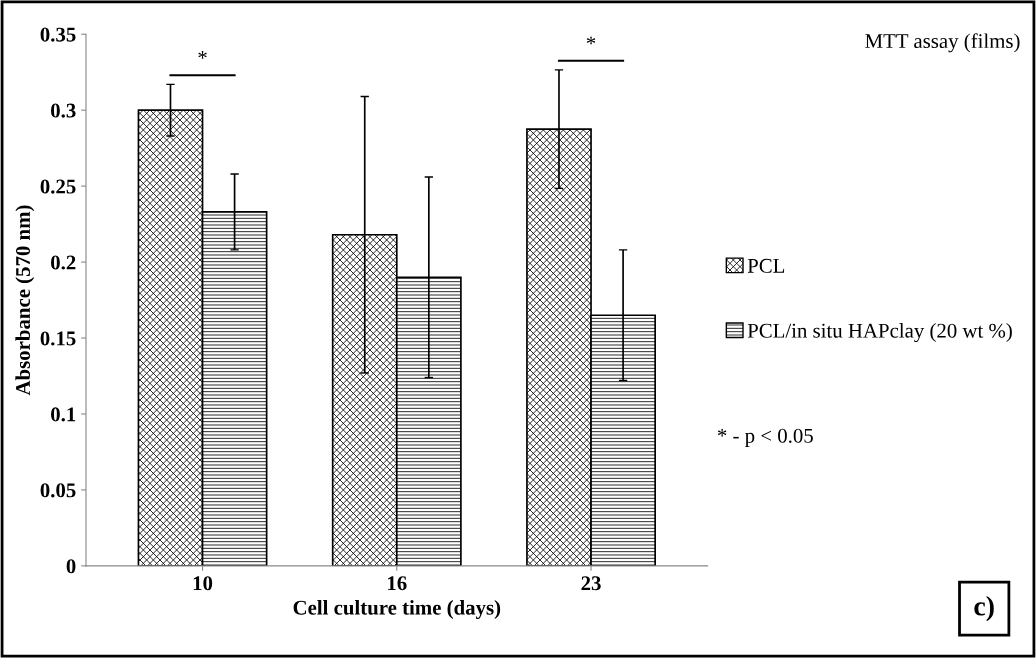  I want to click on x-tick-label: 23, so click(591, 583).